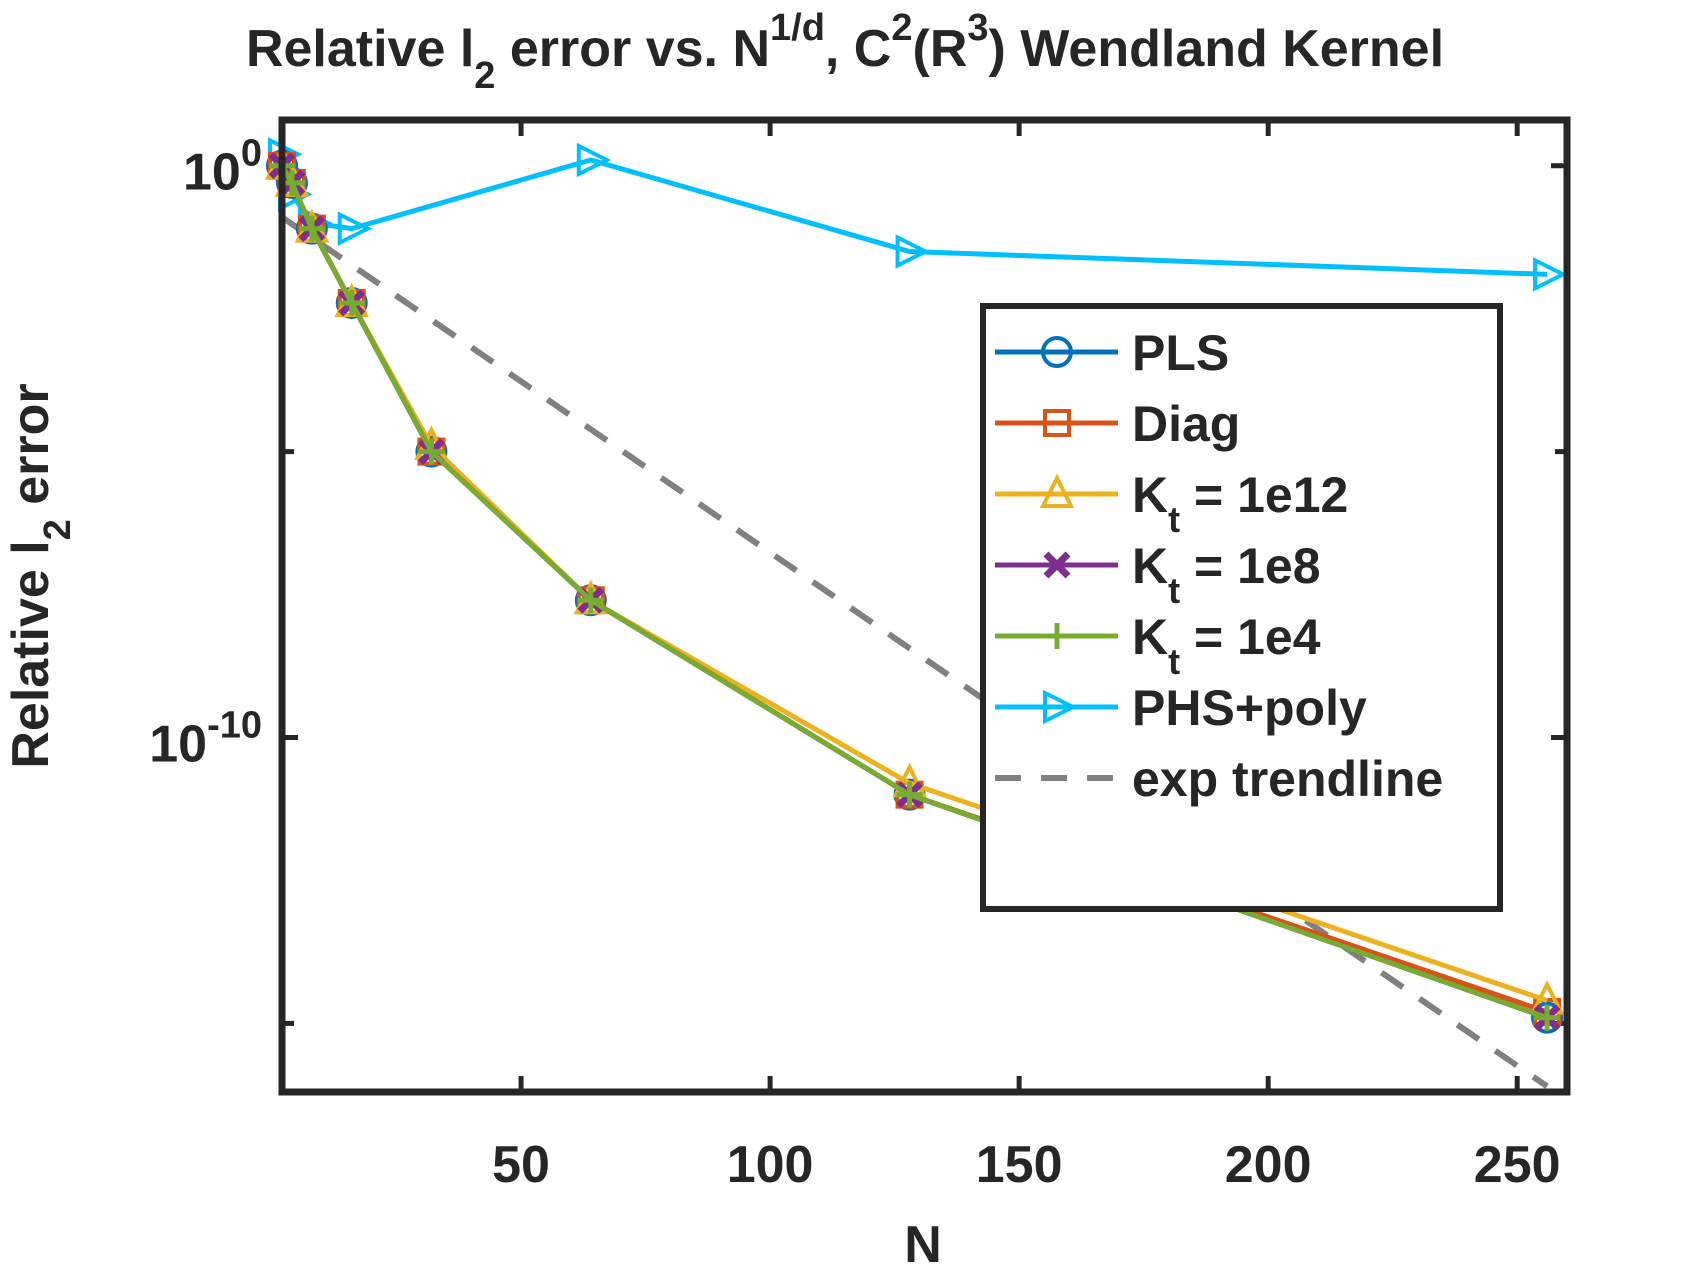  Describe the element at coordinates (31, 451) in the screenshot. I see `ylabel-part2: error` at that location.